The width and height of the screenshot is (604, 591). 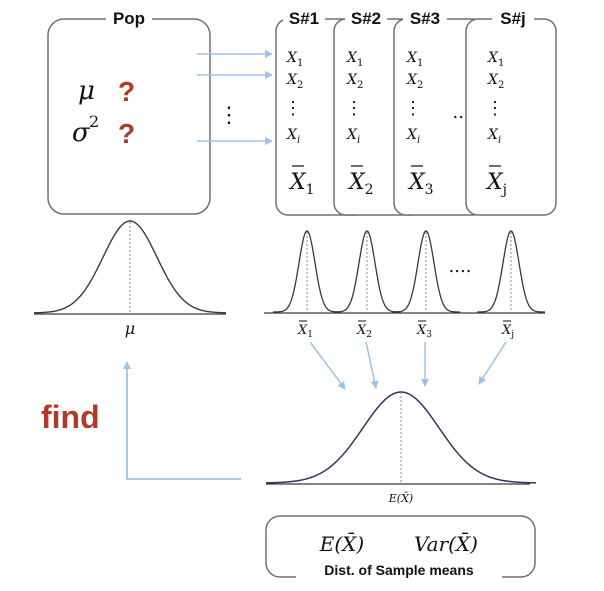 What do you see at coordinates (293, 136) in the screenshot?
I see `sample-1-item-i: Xi` at bounding box center [293, 136].